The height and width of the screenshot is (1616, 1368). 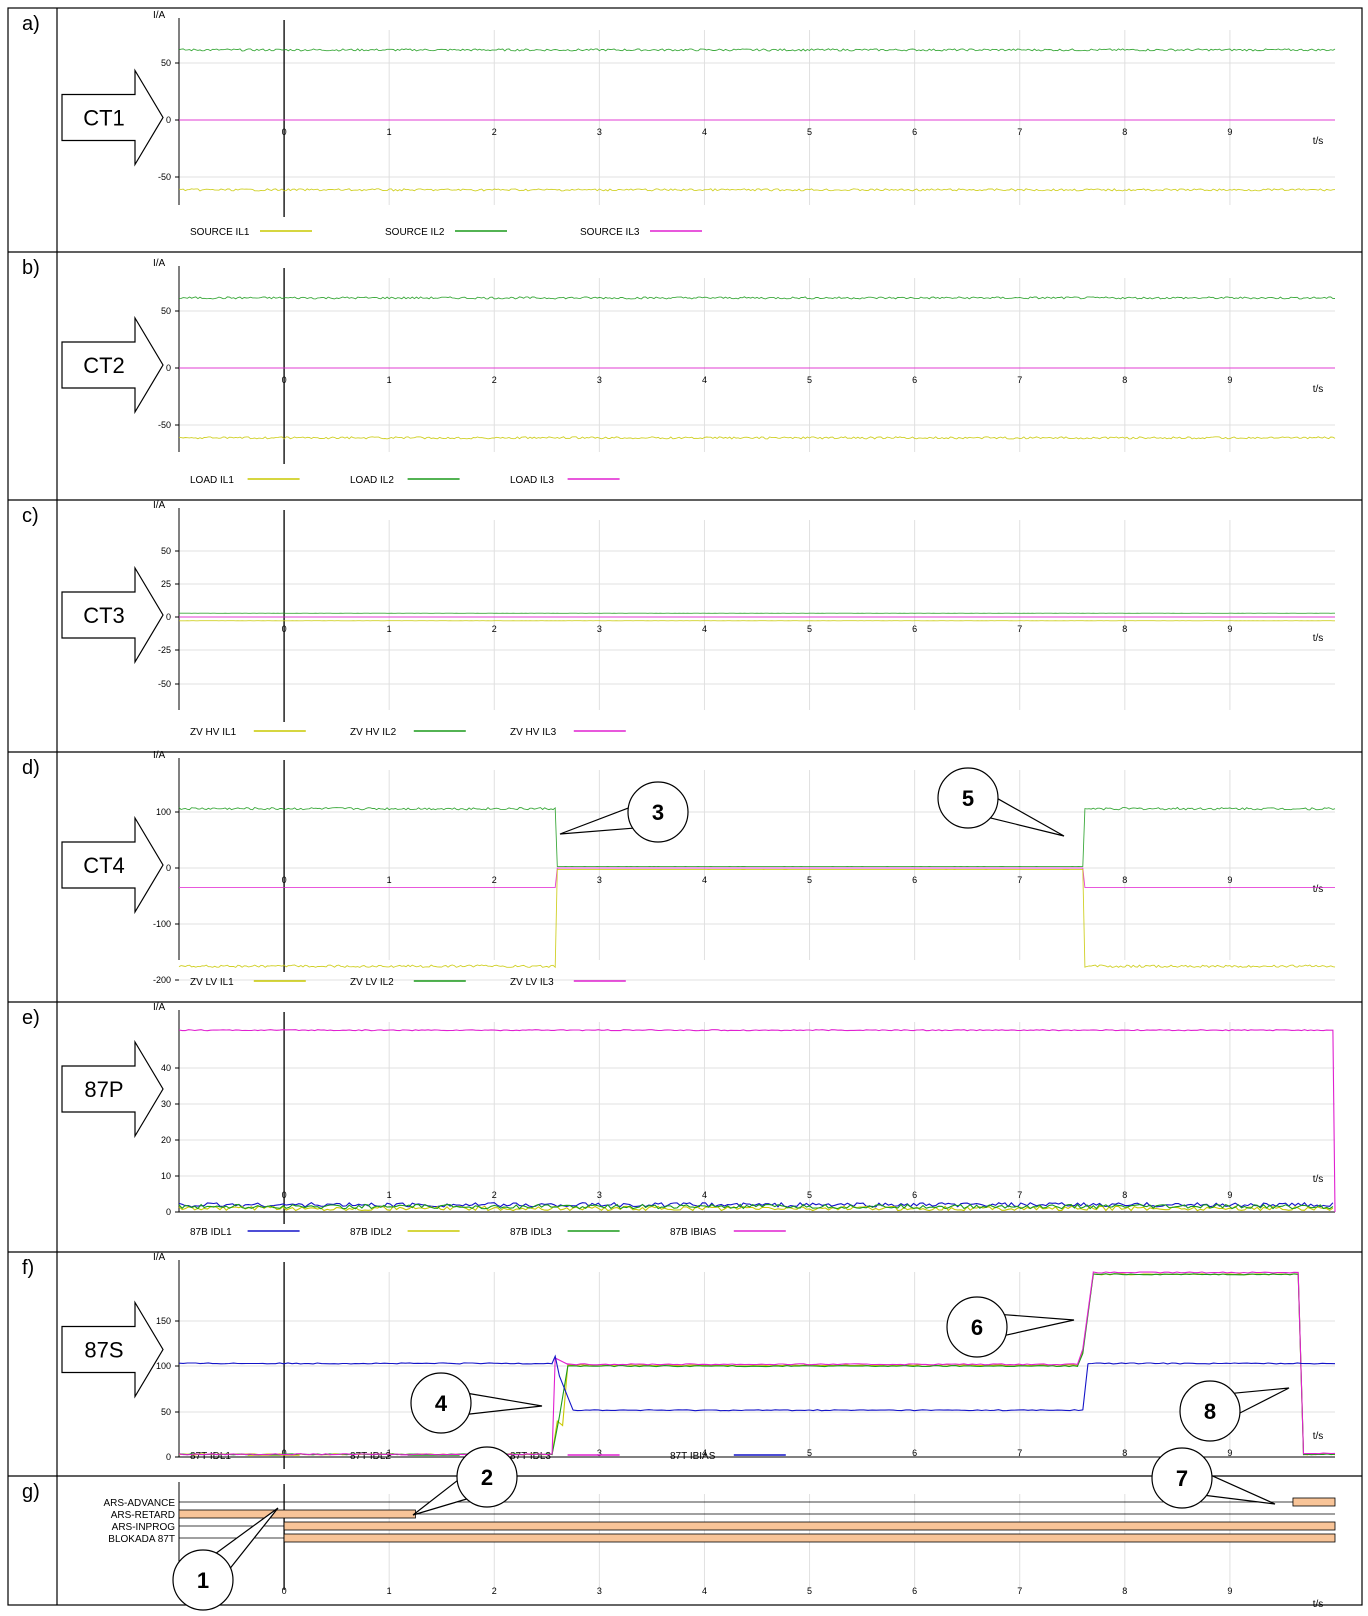 What do you see at coordinates (31, 768) in the screenshot?
I see `panel-letter: d)` at bounding box center [31, 768].